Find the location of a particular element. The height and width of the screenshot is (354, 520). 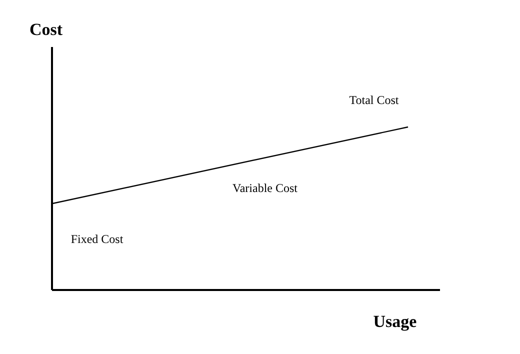

text: Total Cost is located at coordinates (374, 100).